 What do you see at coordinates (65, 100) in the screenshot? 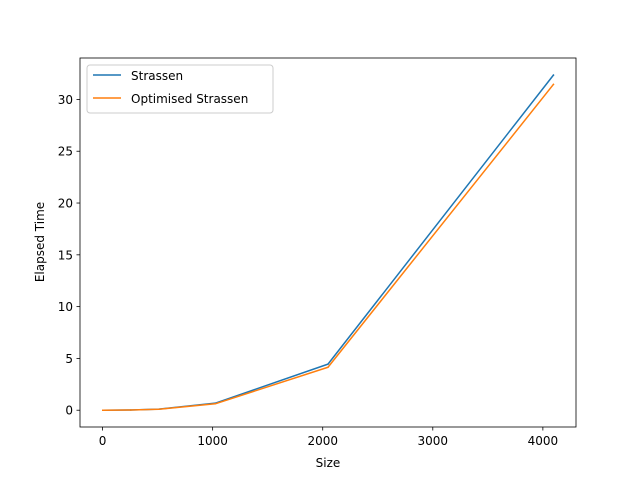
I see `y-tick-label: 30` at bounding box center [65, 100].